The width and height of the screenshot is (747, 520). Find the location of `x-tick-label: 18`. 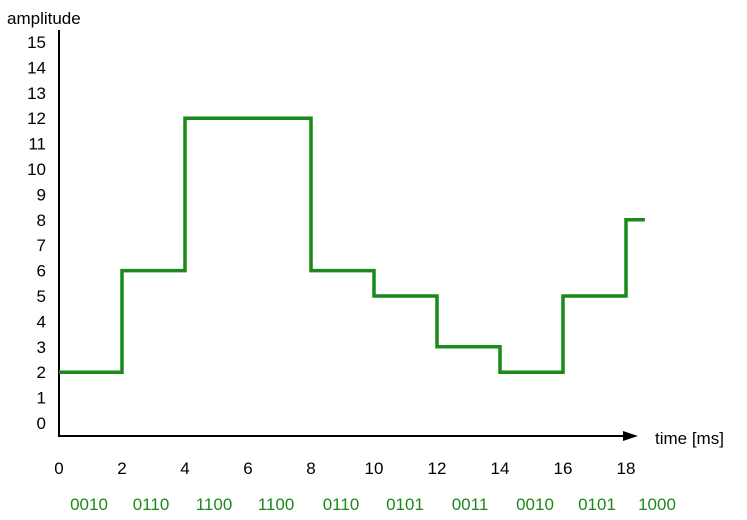

x-tick-label: 18 is located at coordinates (626, 468).